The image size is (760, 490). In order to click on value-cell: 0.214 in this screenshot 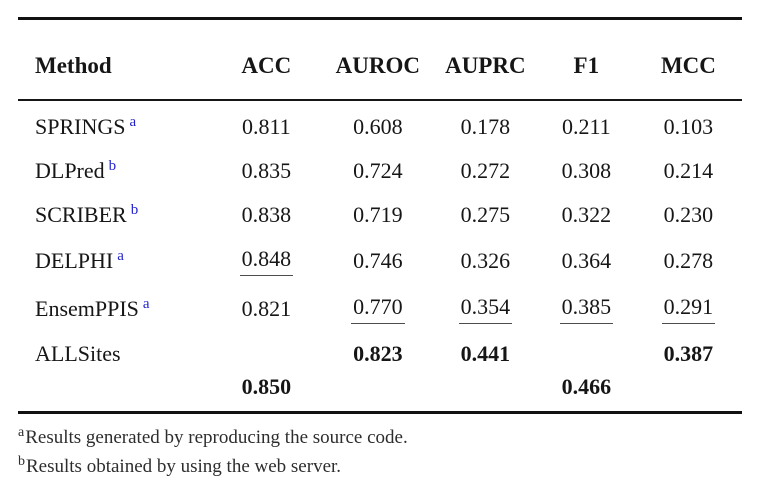, I will do `click(688, 170)`.